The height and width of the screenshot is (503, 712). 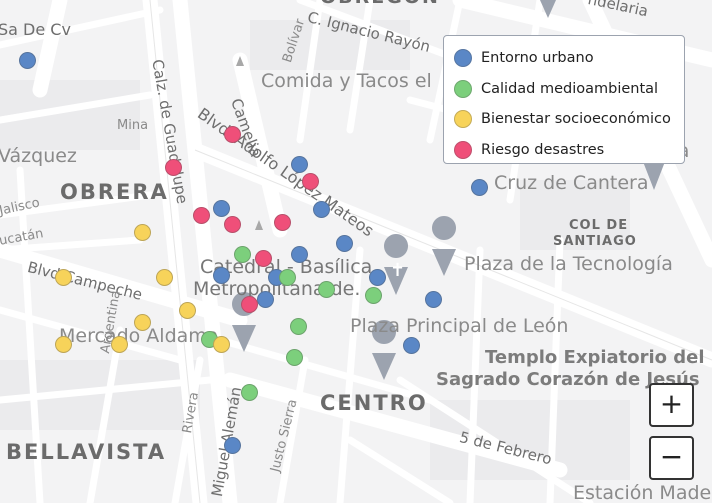 What do you see at coordinates (86, 452) in the screenshot?
I see `district-label-bellavista: BELLAVISTA` at bounding box center [86, 452].